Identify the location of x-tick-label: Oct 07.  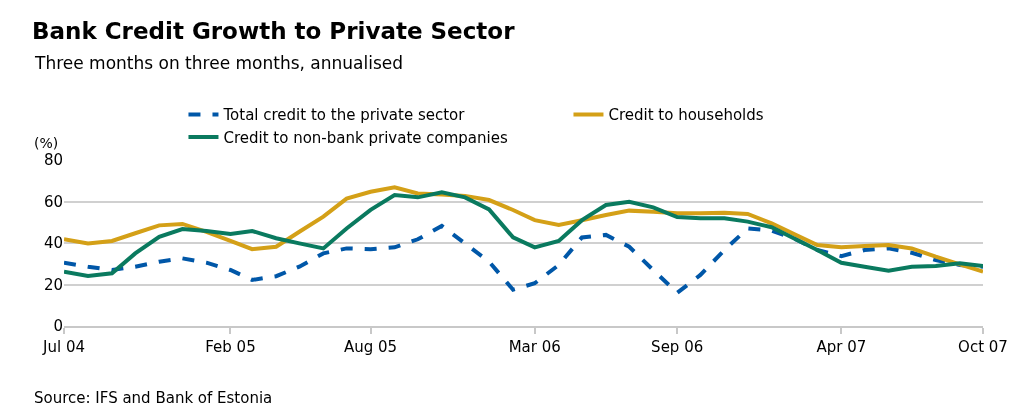
(983, 347).